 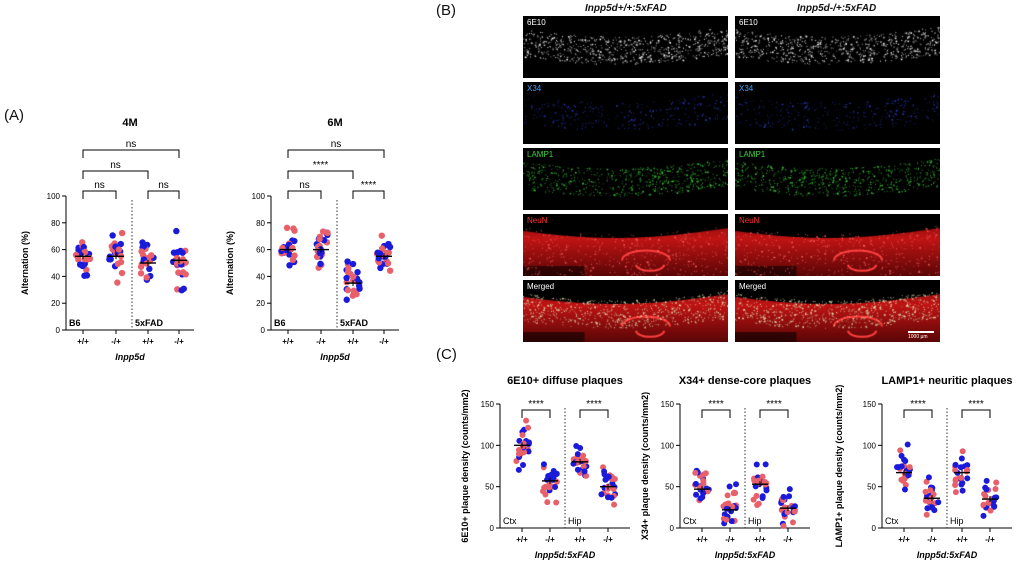 I want to click on micrograph-blue-het: X34, so click(x=837, y=113).